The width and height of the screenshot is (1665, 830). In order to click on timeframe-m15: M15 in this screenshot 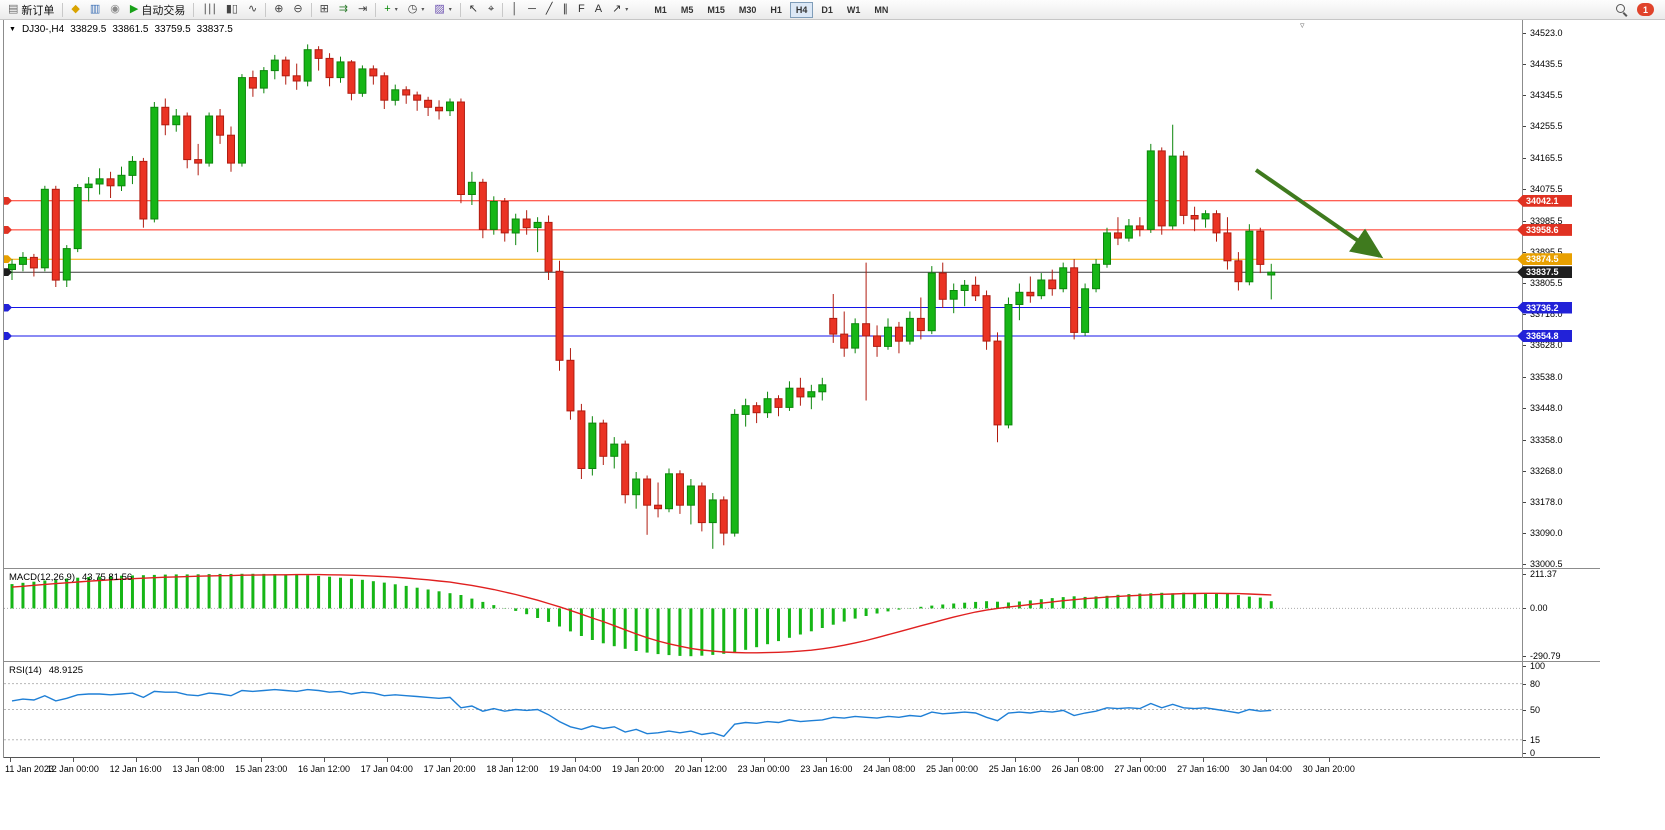, I will do `click(716, 9)`.